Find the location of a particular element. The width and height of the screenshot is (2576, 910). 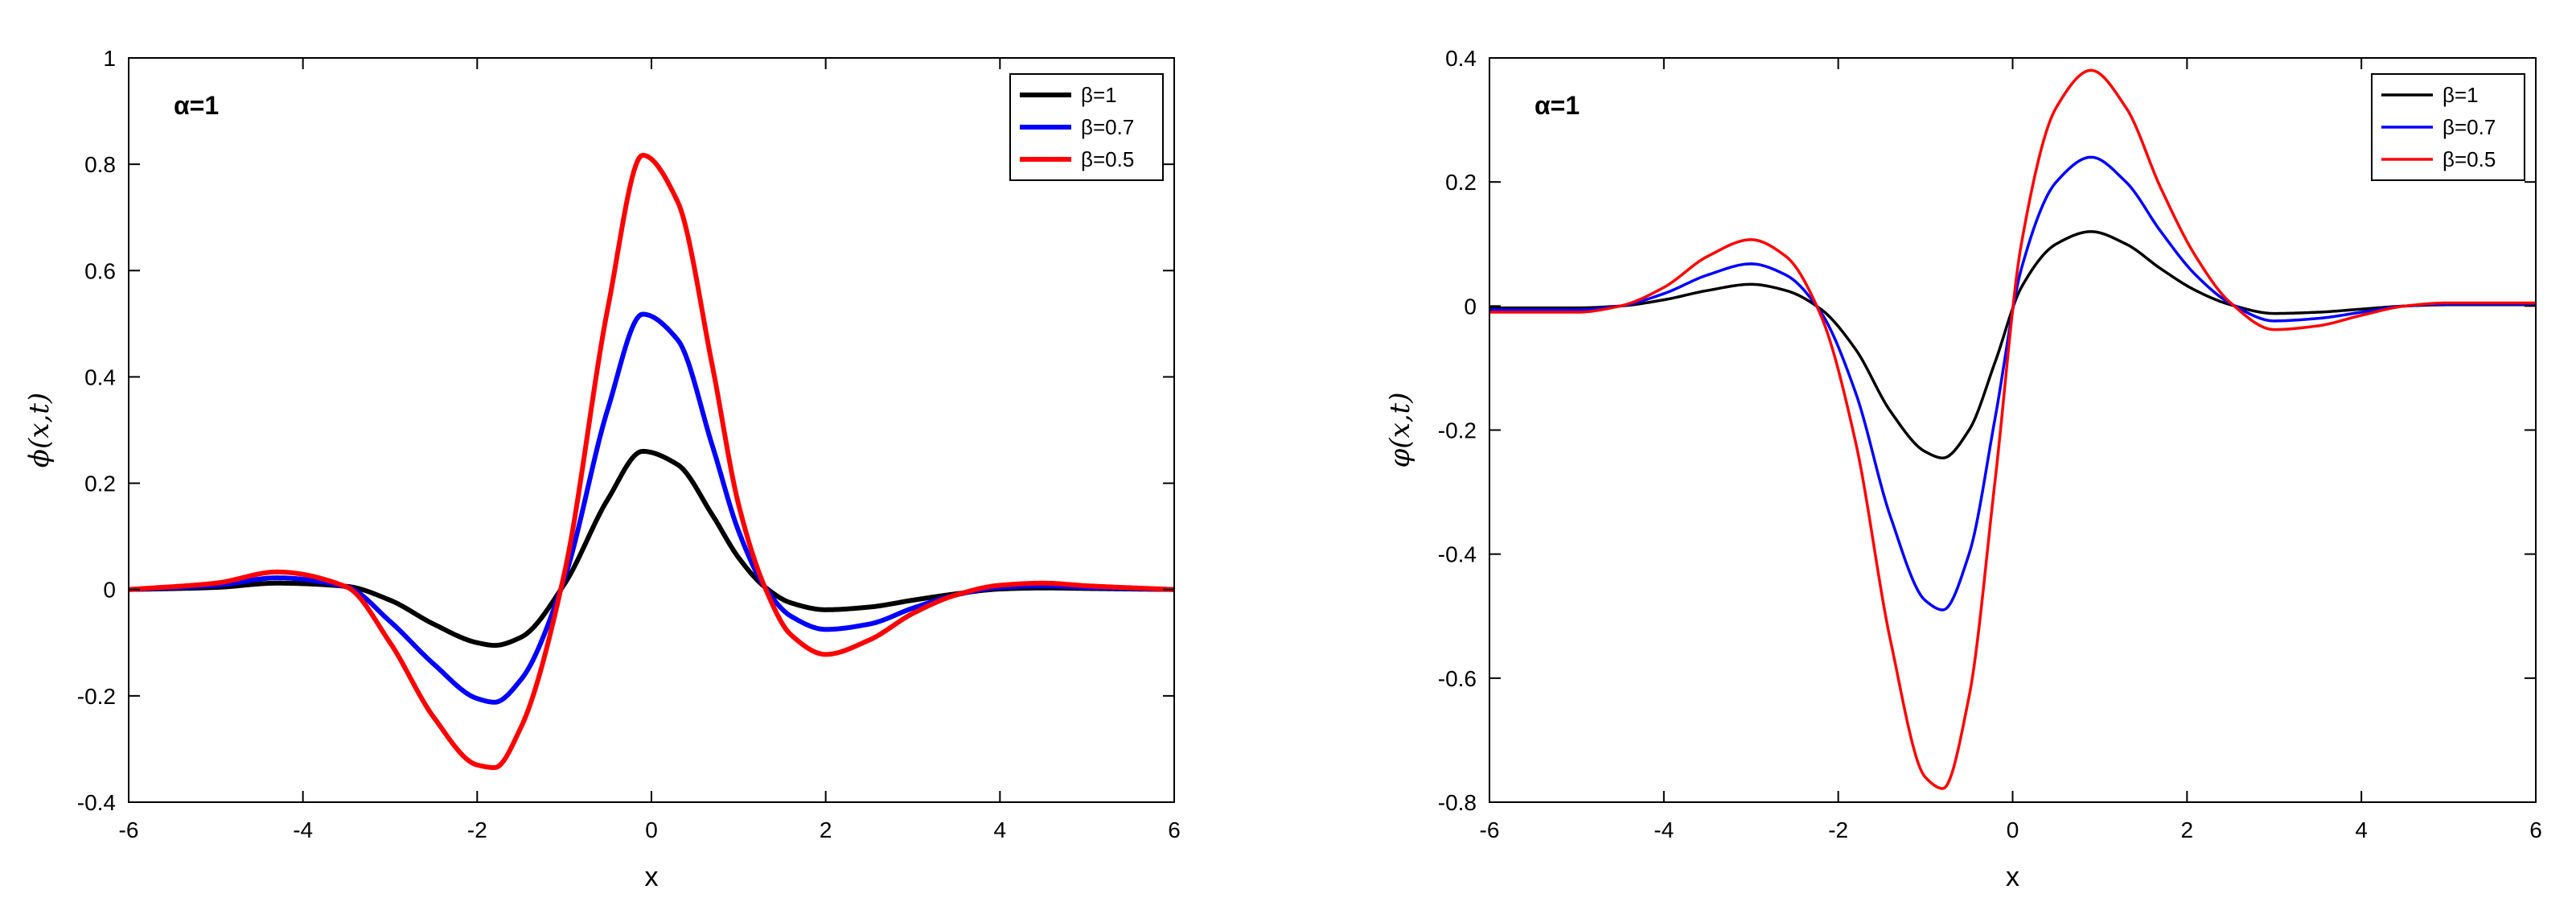

y-tick-label: 0.6 is located at coordinates (100, 270).